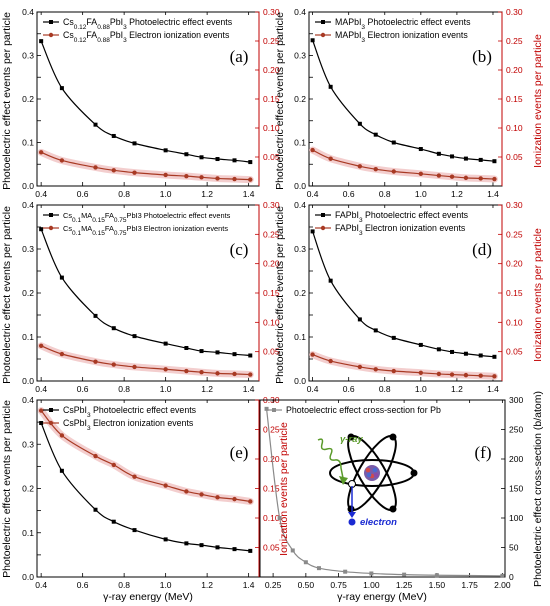 The height and width of the screenshot is (606, 550). Describe the element at coordinates (120, 220) in the screenshot. I see `legend-text-part: 0.75` at that location.